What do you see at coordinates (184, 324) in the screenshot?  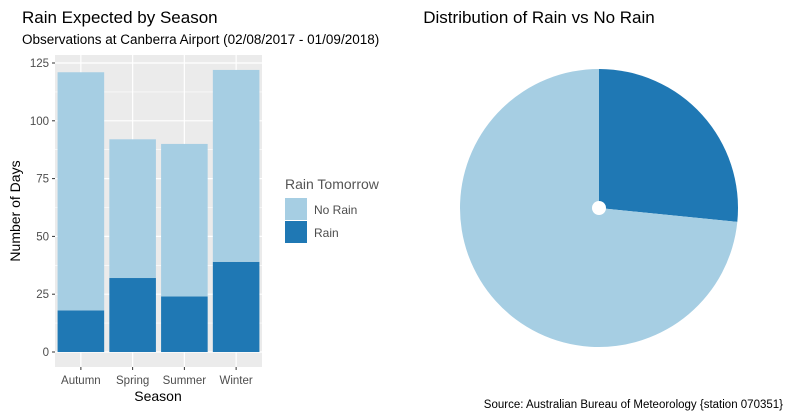 I see `bar-rain-summer` at bounding box center [184, 324].